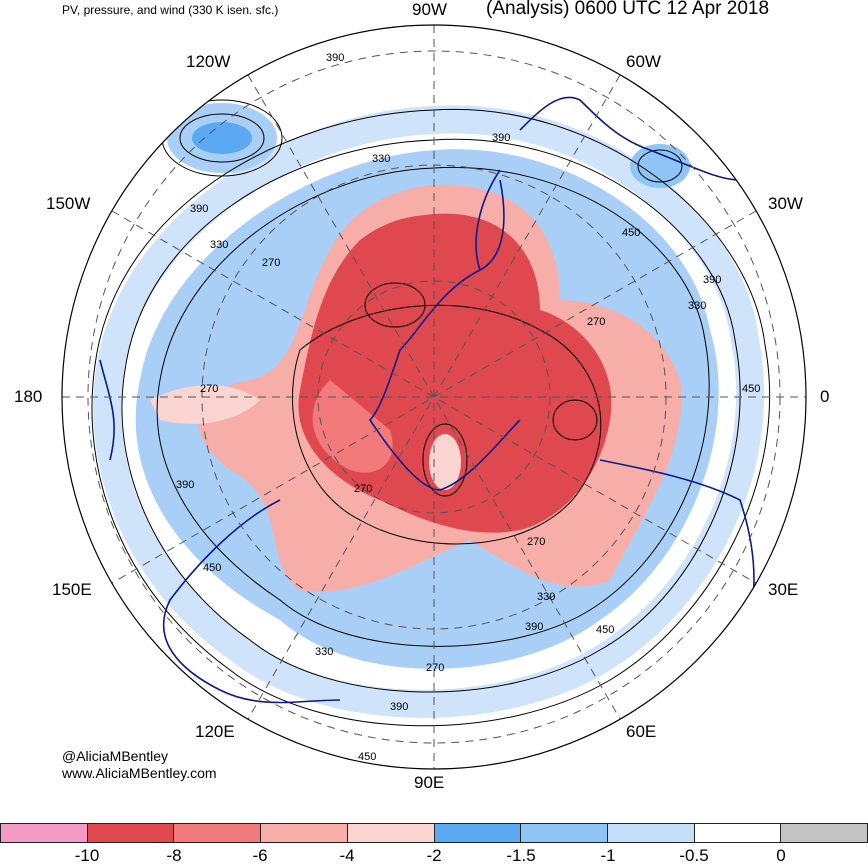 The height and width of the screenshot is (866, 868). Describe the element at coordinates (68, 203) in the screenshot. I see `lon-label-150w: 150W` at that location.